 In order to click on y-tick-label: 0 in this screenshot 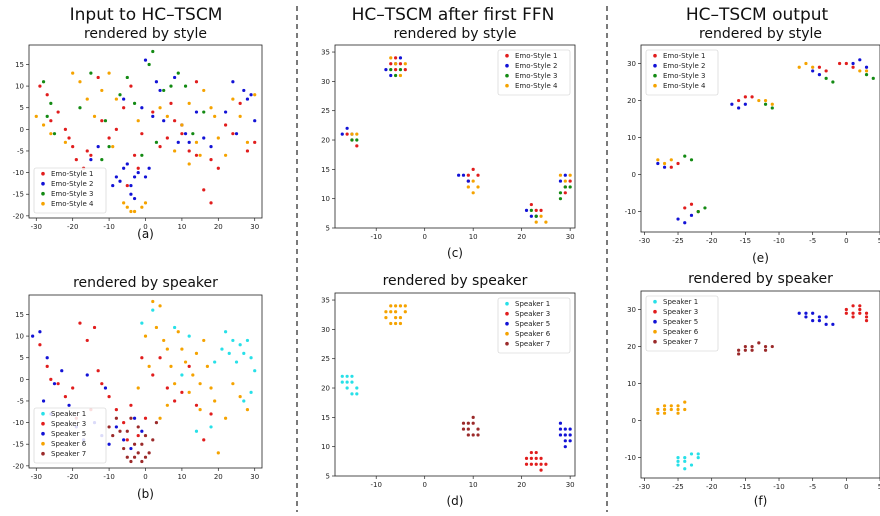, I will do `click(22, 380)`.